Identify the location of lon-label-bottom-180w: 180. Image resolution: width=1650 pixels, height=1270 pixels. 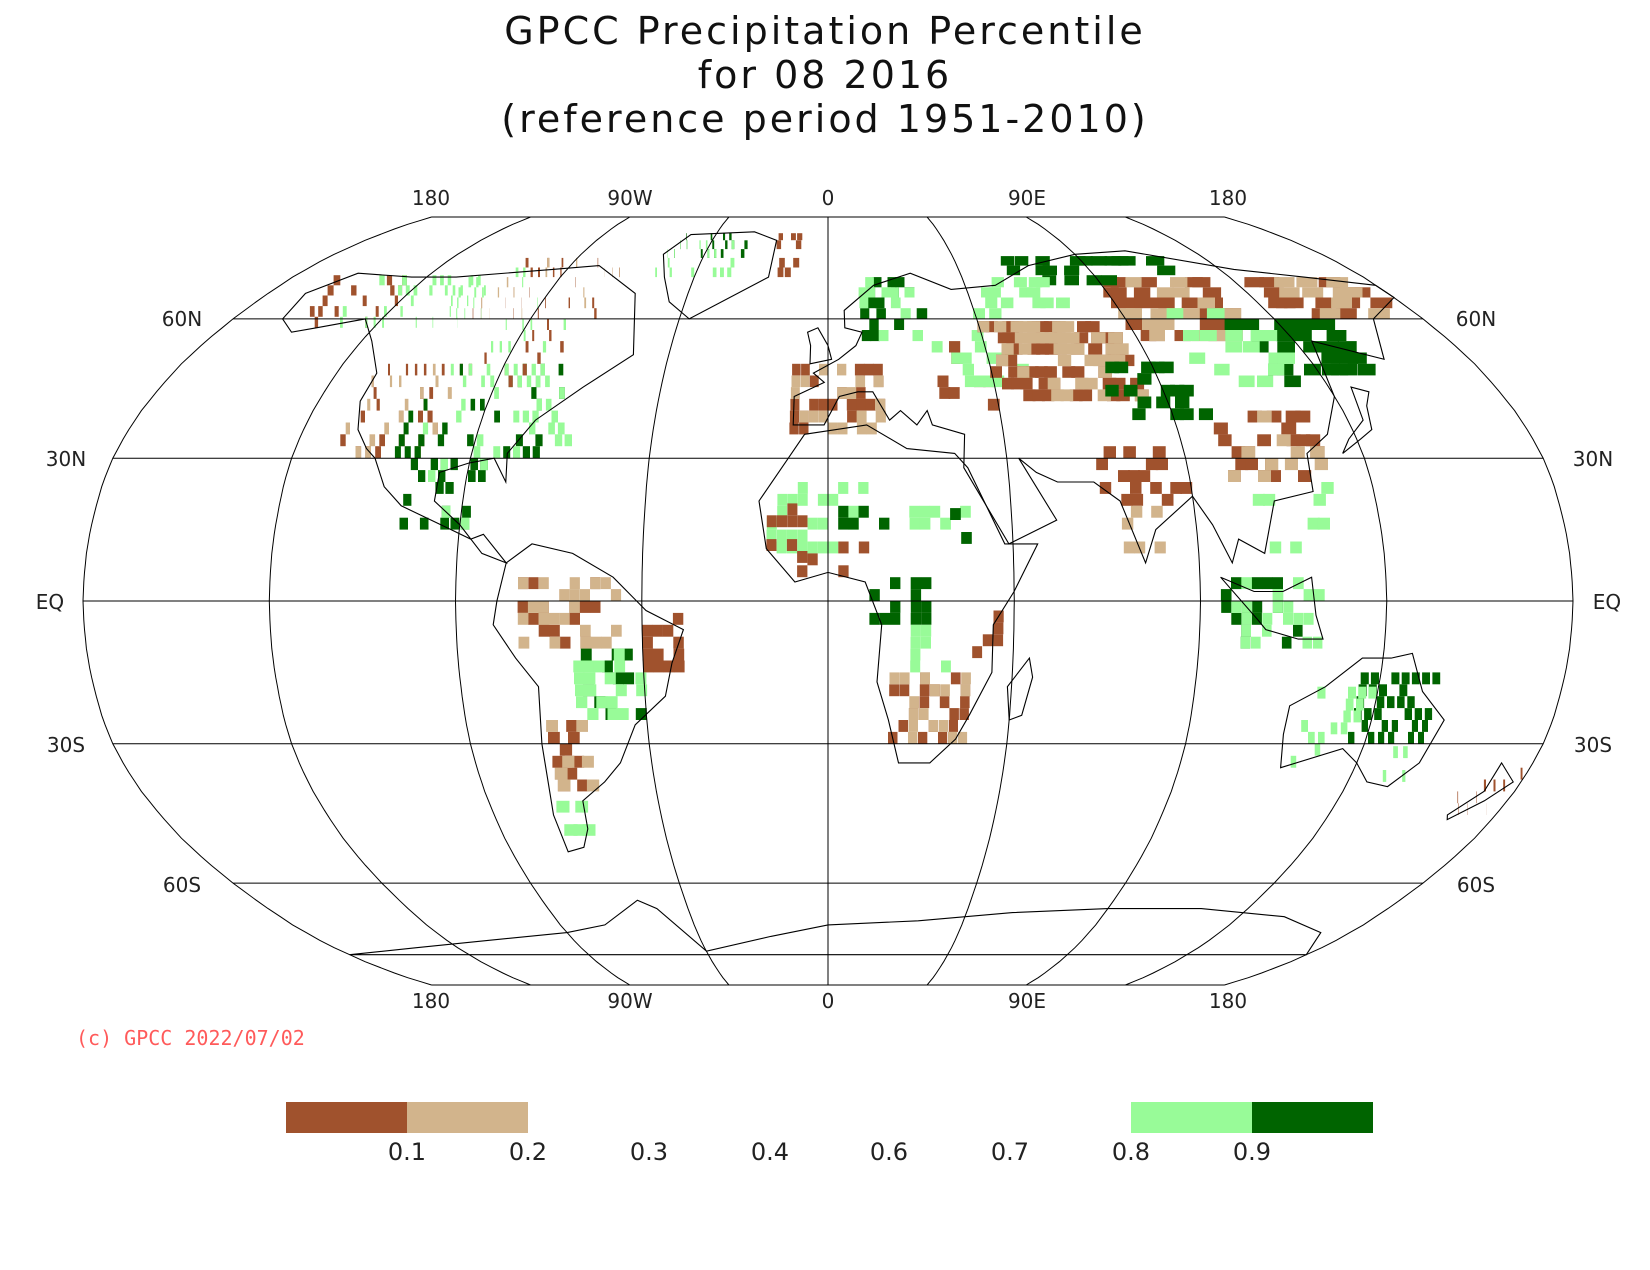
(431, 1001).